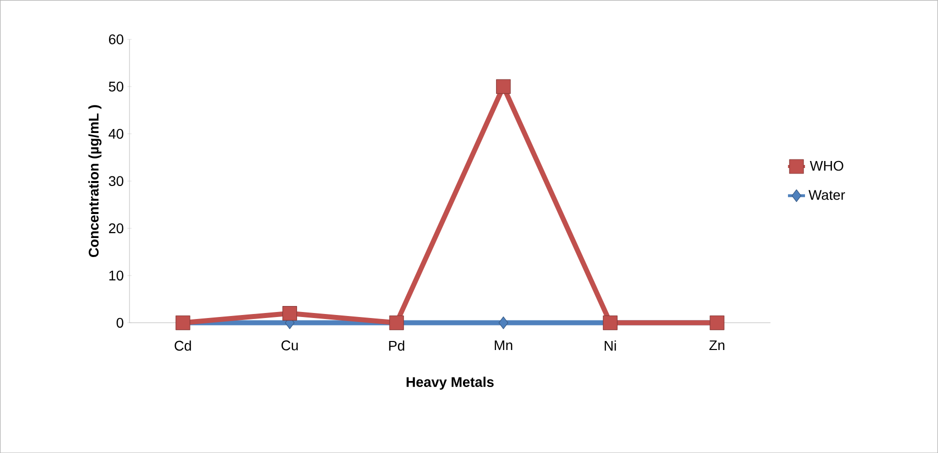 The height and width of the screenshot is (453, 938). I want to click on legend-label: WHO, so click(827, 165).